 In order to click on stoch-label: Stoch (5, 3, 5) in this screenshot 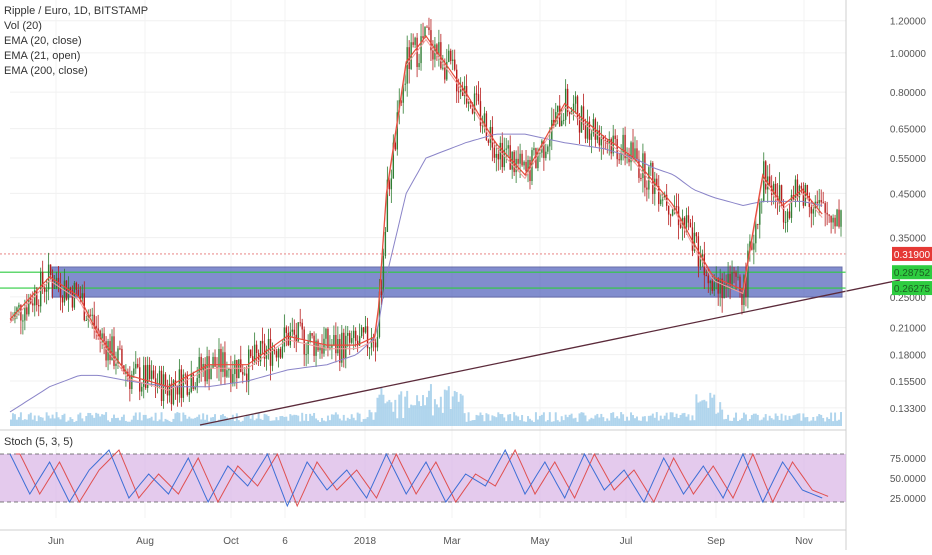, I will do `click(39, 442)`.